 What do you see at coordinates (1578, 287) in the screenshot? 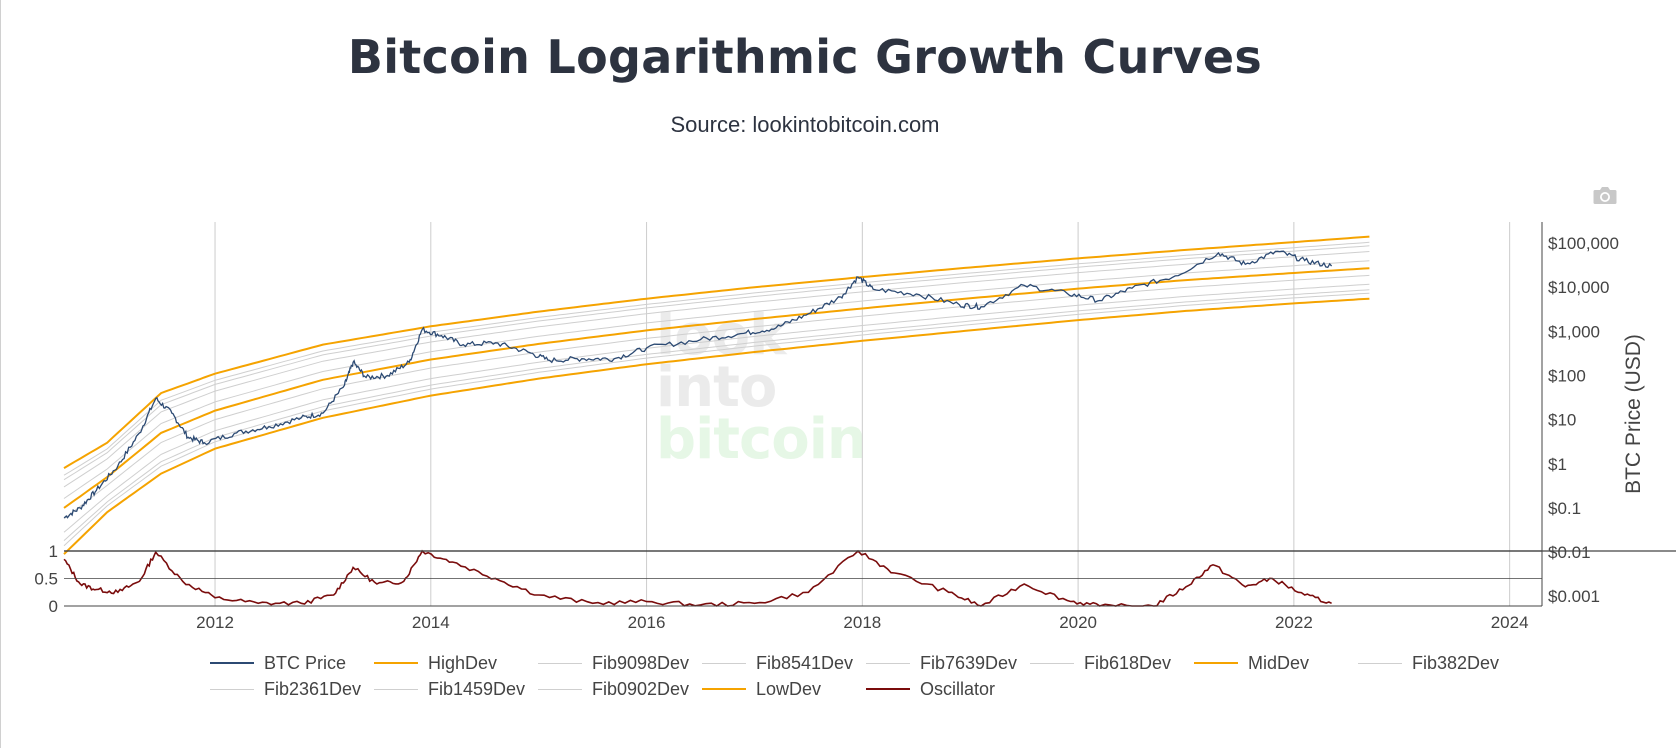
I see `price-tick-label: $10,000` at bounding box center [1578, 287].